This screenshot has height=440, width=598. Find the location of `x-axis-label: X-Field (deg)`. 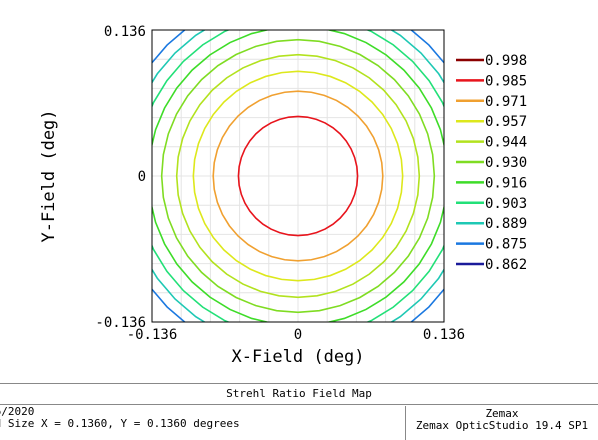

x-axis-label: X-Field (deg) is located at coordinates (297, 357).